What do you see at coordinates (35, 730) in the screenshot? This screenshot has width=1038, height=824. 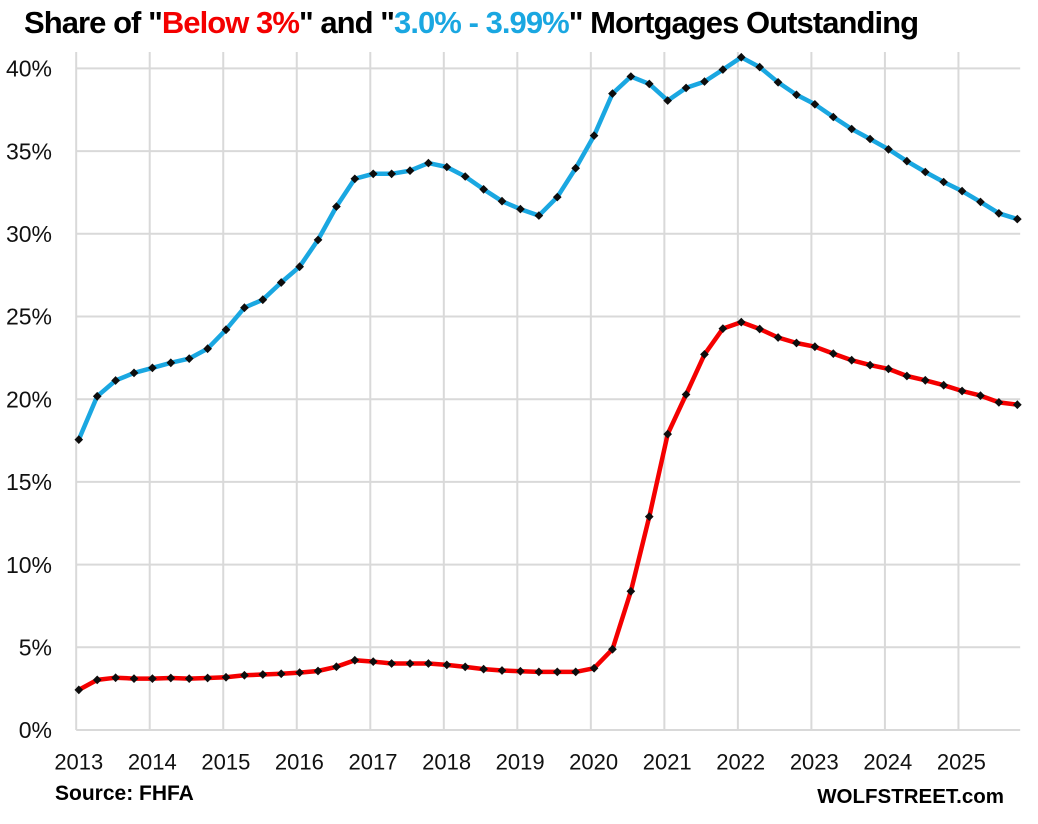 I see `svg-text: 0%` at bounding box center [35, 730].